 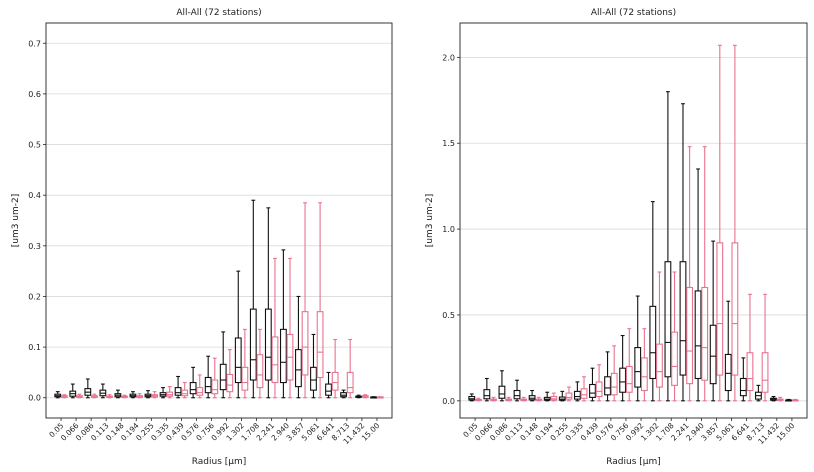 What do you see at coordinates (34, 94) in the screenshot?
I see `chart1-y-tick-label: 0.6` at bounding box center [34, 94].